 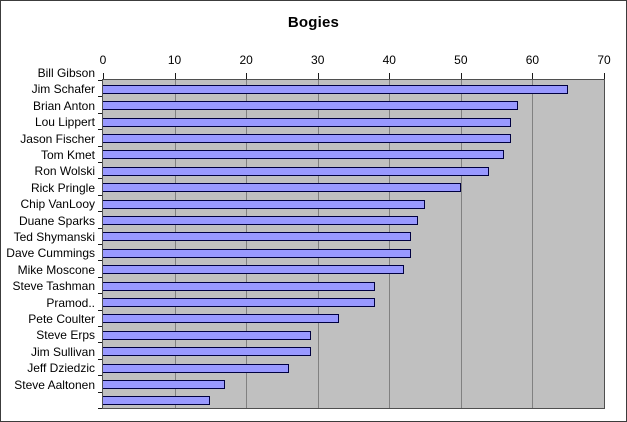 What do you see at coordinates (63, 105) in the screenshot?
I see `category-label: Brian Anton` at bounding box center [63, 105].